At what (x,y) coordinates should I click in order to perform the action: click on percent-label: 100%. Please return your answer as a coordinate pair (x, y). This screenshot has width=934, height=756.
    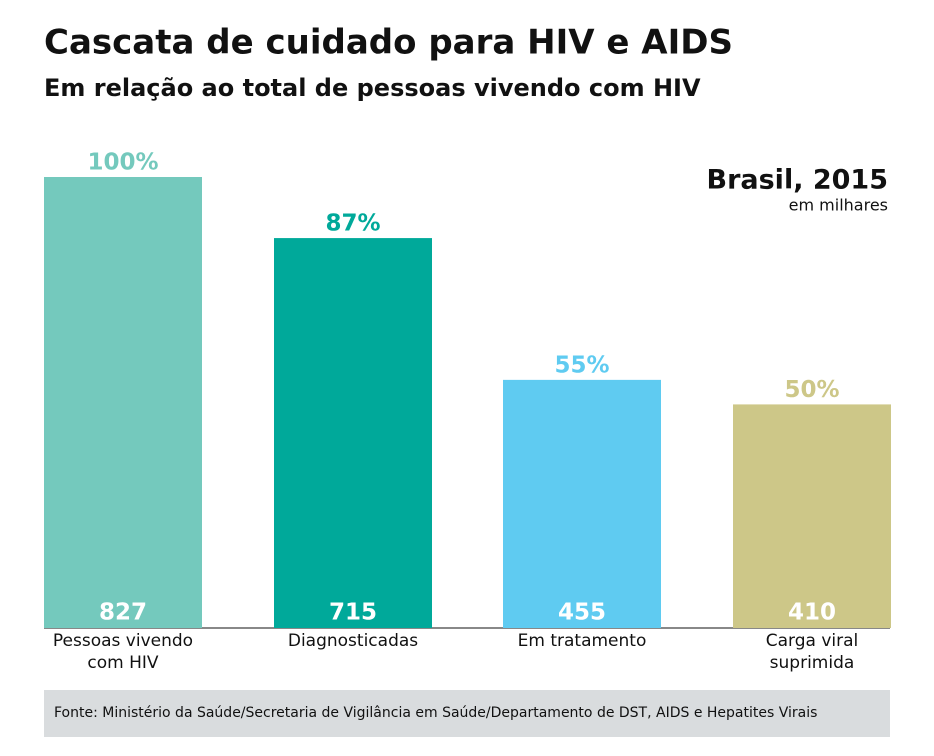
    Looking at the image, I should click on (122, 163).